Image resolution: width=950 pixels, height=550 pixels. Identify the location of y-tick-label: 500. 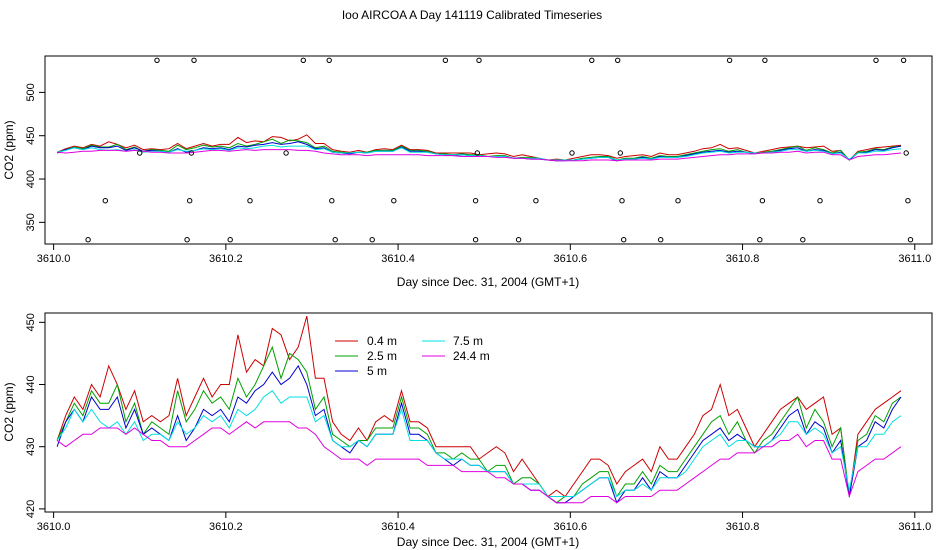
(31, 92).